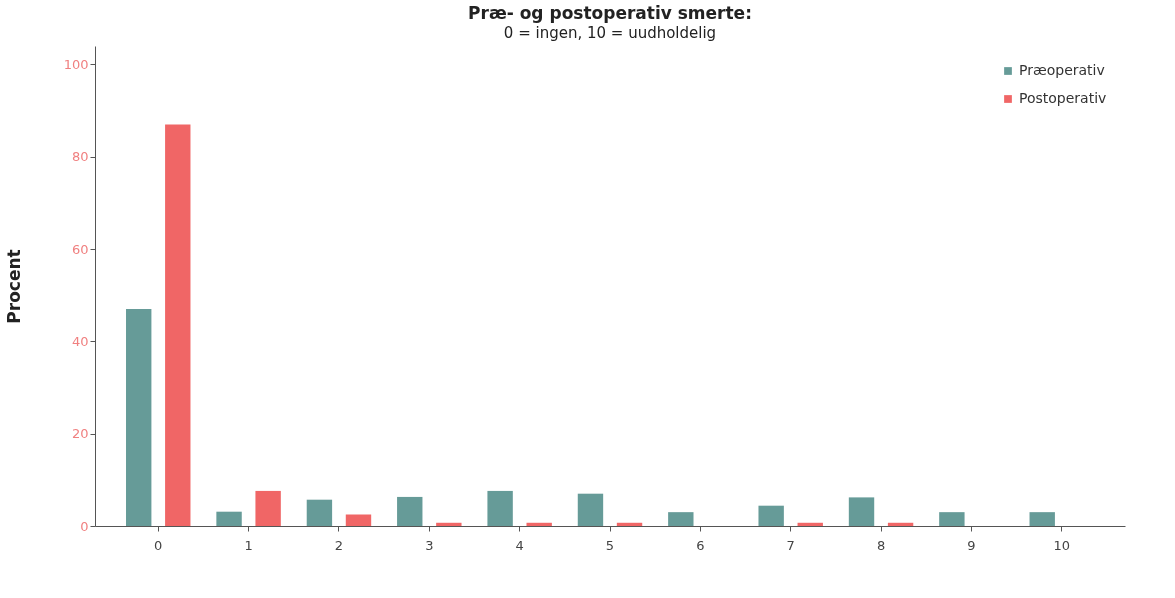  What do you see at coordinates (13, 286) in the screenshot?
I see `y-axis-title: Procent` at bounding box center [13, 286].